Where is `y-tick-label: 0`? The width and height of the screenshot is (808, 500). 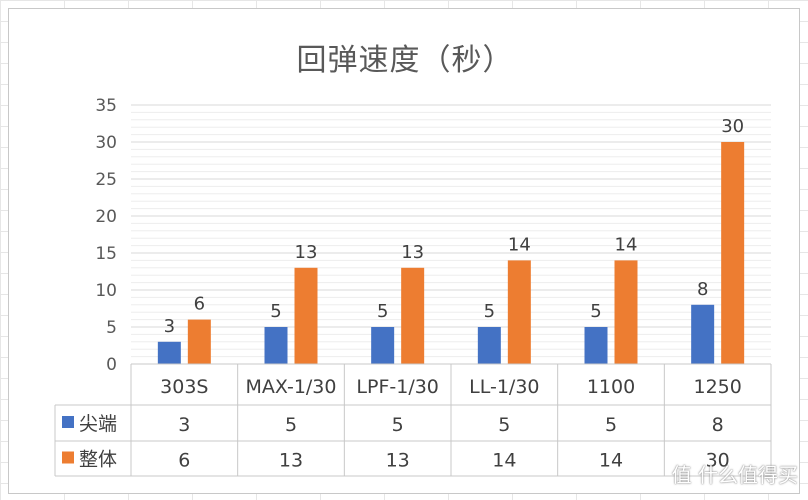 y-tick-label: 0 is located at coordinates (111, 365).